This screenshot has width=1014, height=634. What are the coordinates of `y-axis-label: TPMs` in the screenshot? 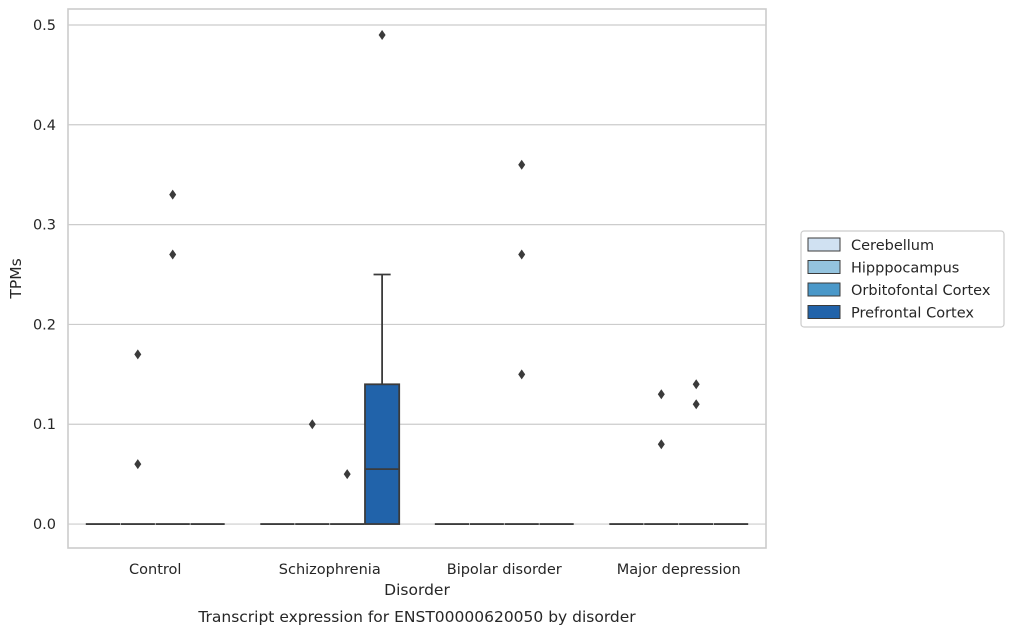 It's located at (16, 278).